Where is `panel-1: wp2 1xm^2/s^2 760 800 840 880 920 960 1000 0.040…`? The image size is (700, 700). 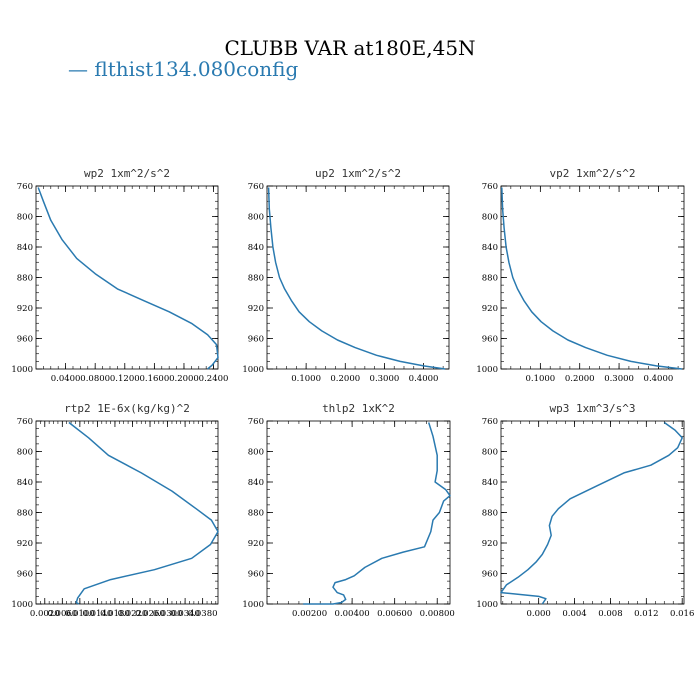
panel-1: wp2 1xm^2/s^2 760 800 840 880 920 960 1000 0.040… is located at coordinates (119, 275).